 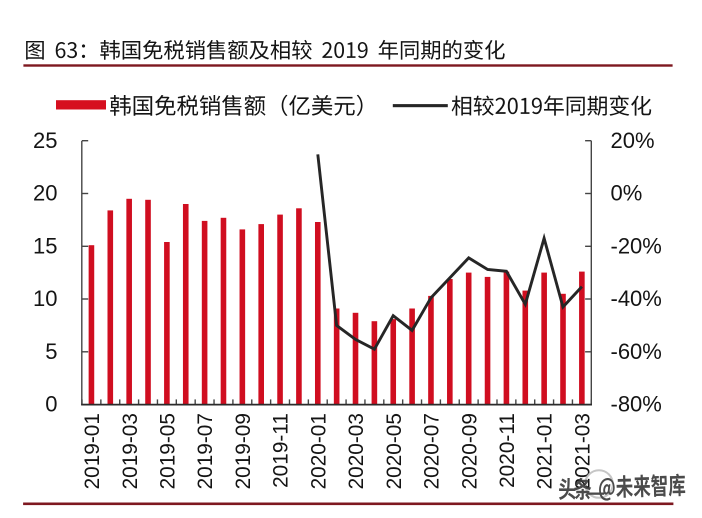 I want to click on svg-text: 2020-01, so click(x=318, y=451).